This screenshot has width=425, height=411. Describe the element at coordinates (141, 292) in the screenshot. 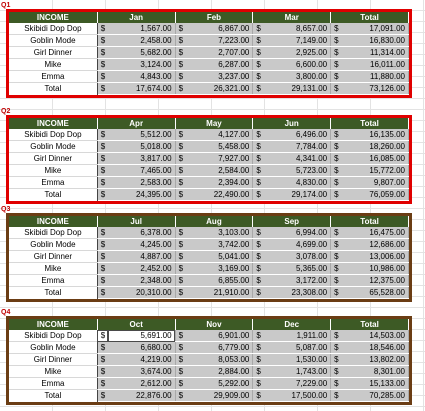

I see `value-cell: 20,310.00` at that location.